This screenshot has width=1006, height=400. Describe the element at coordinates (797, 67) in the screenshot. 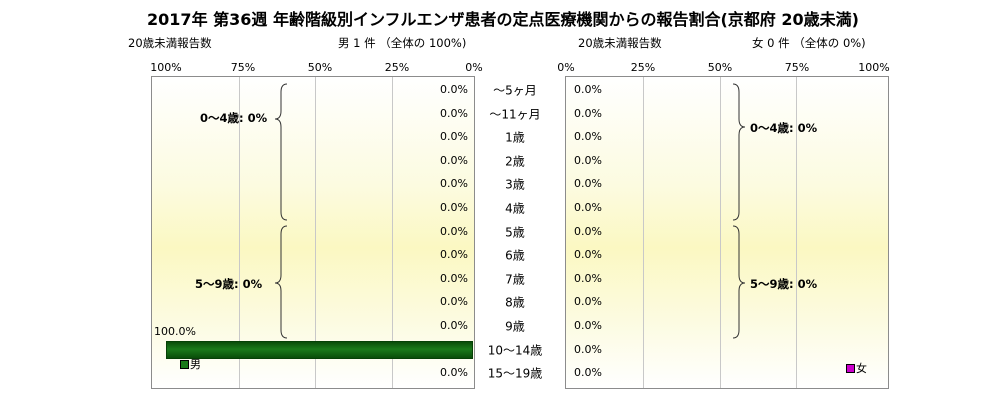

I see `right-tick-label: 75%` at that location.